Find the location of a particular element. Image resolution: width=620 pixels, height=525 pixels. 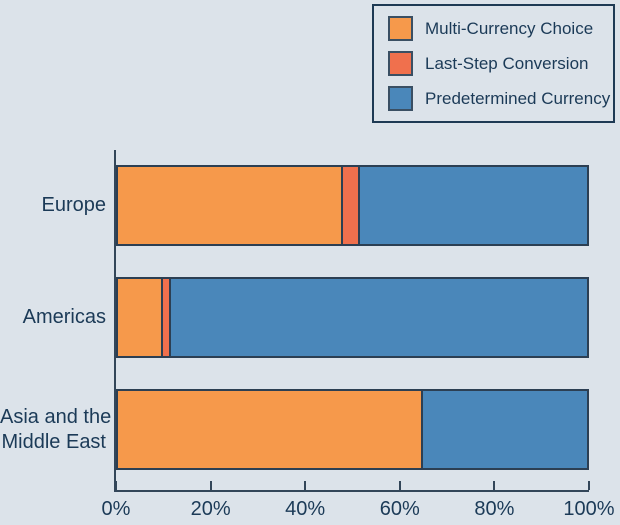

legend-label: Predetermined Currency is located at coordinates (518, 98).